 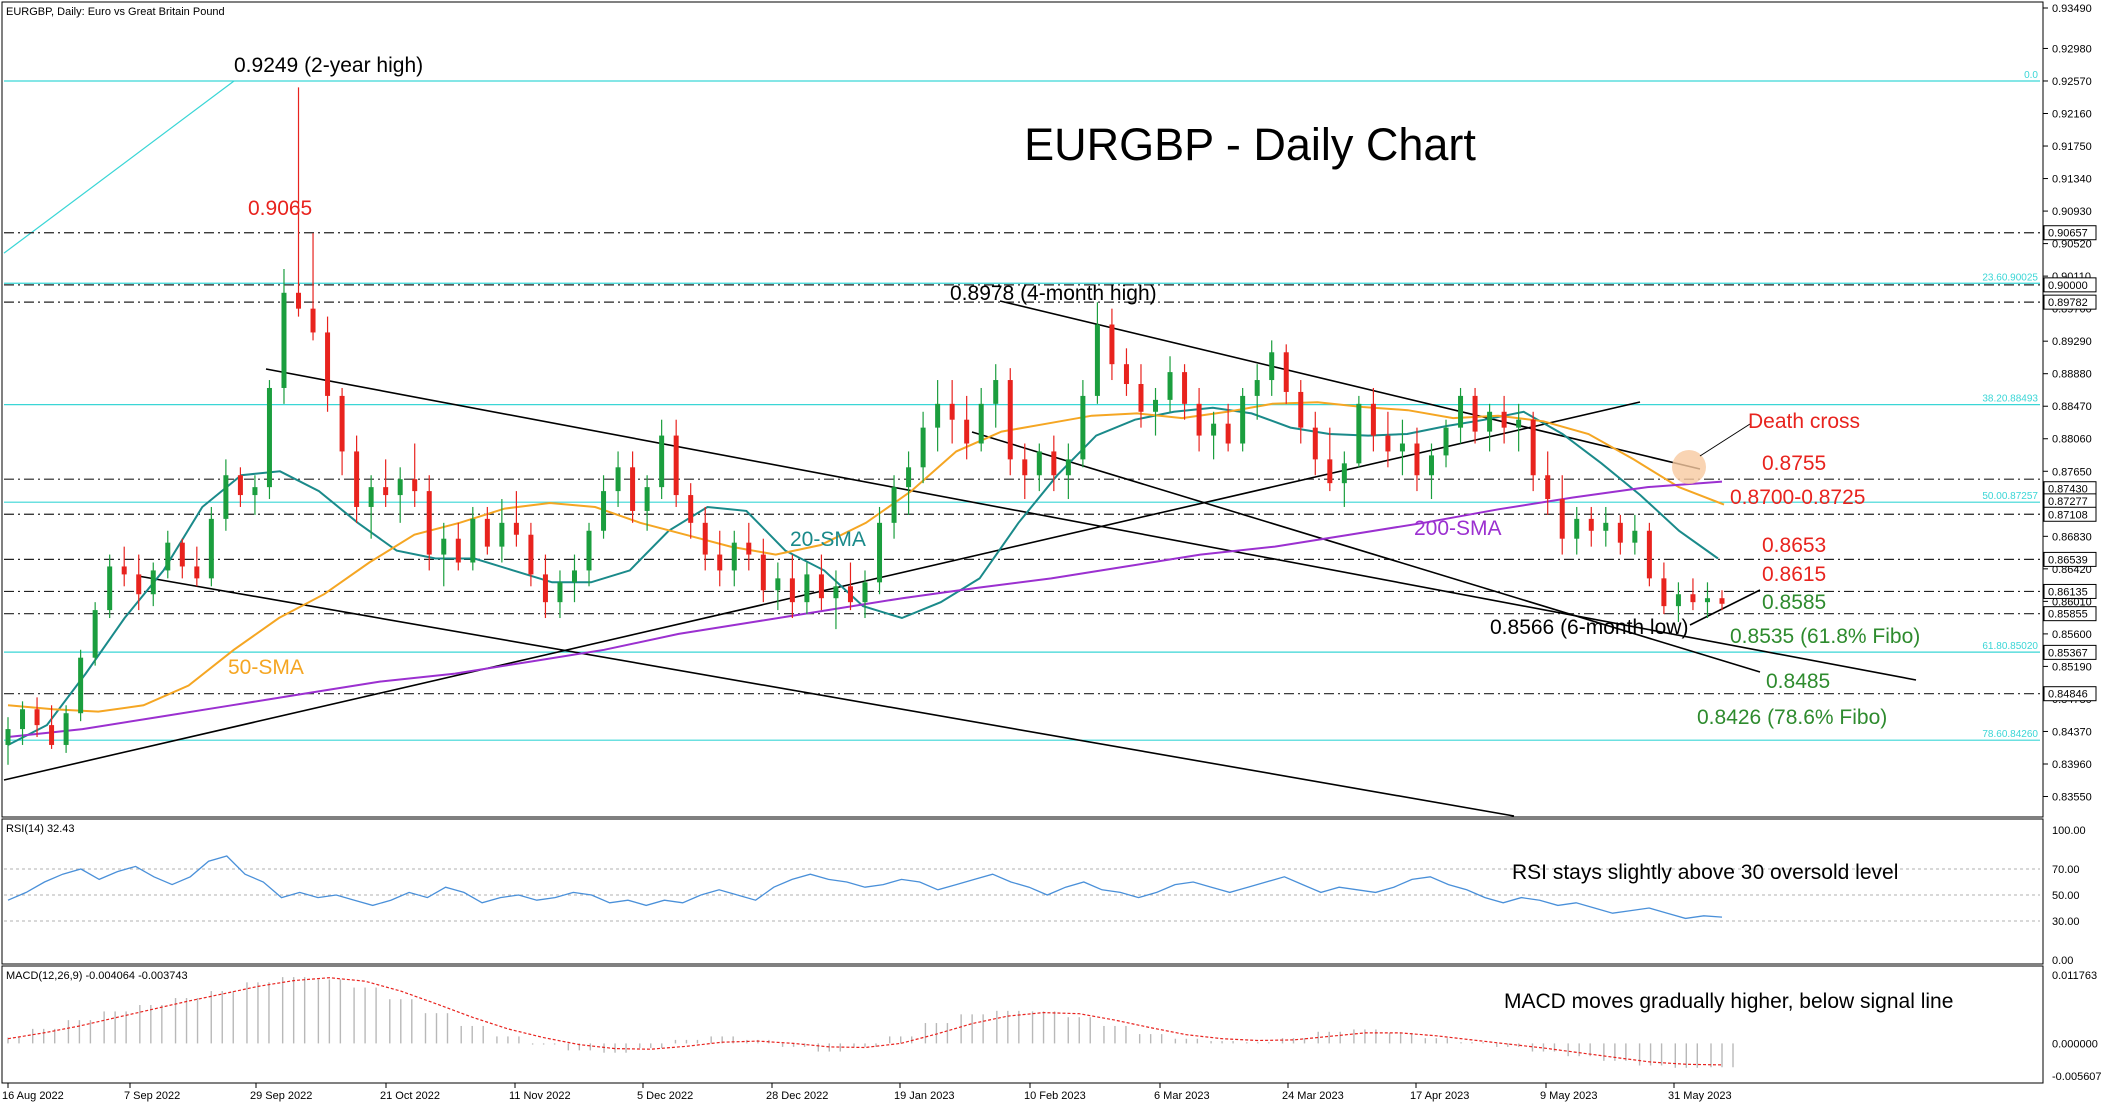 I want to click on rsi-axis-label: 100.00, so click(x=2069, y=831).